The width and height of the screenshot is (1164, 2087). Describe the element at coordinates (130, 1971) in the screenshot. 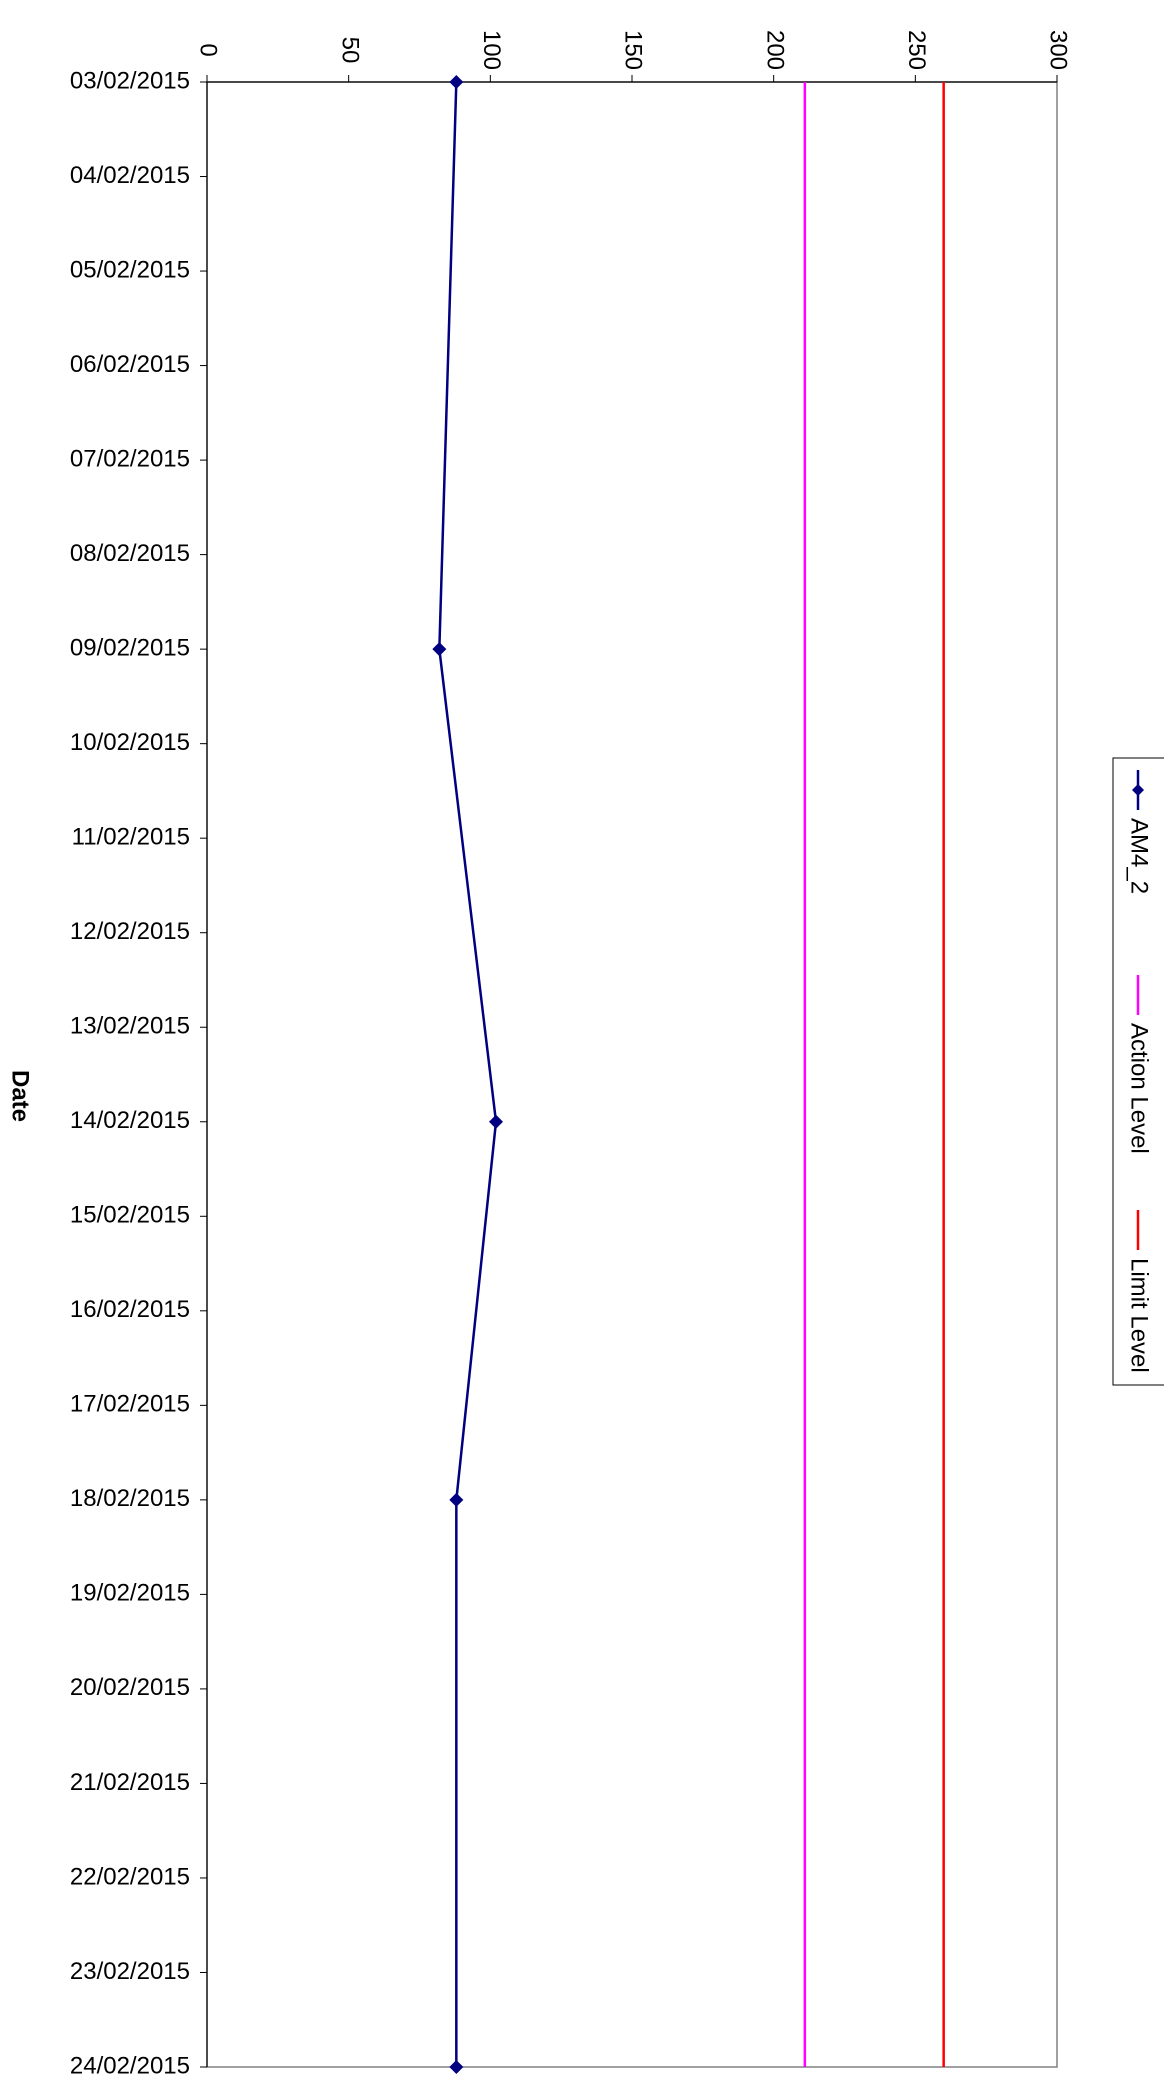

I see `date-tick-label: 23/02/2015` at that location.